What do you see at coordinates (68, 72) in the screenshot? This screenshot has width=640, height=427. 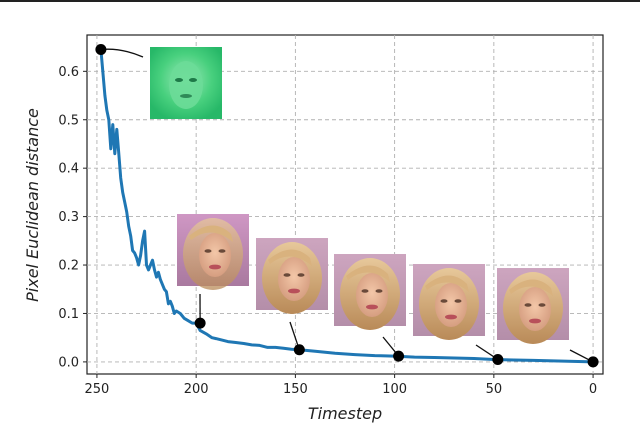 I see `y-tick-label: 0.6` at bounding box center [68, 72].